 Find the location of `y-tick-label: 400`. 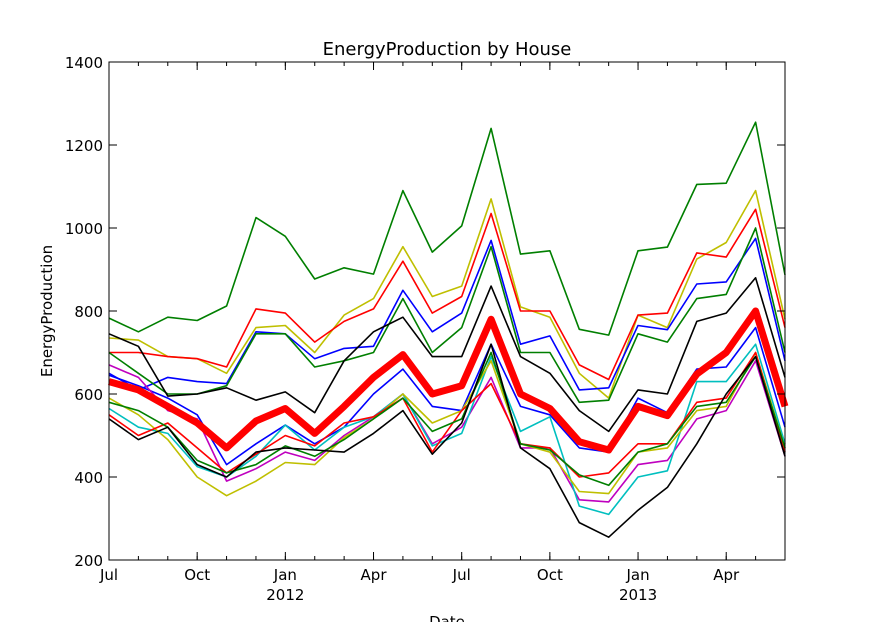

y-tick-label: 400 is located at coordinates (88, 478).